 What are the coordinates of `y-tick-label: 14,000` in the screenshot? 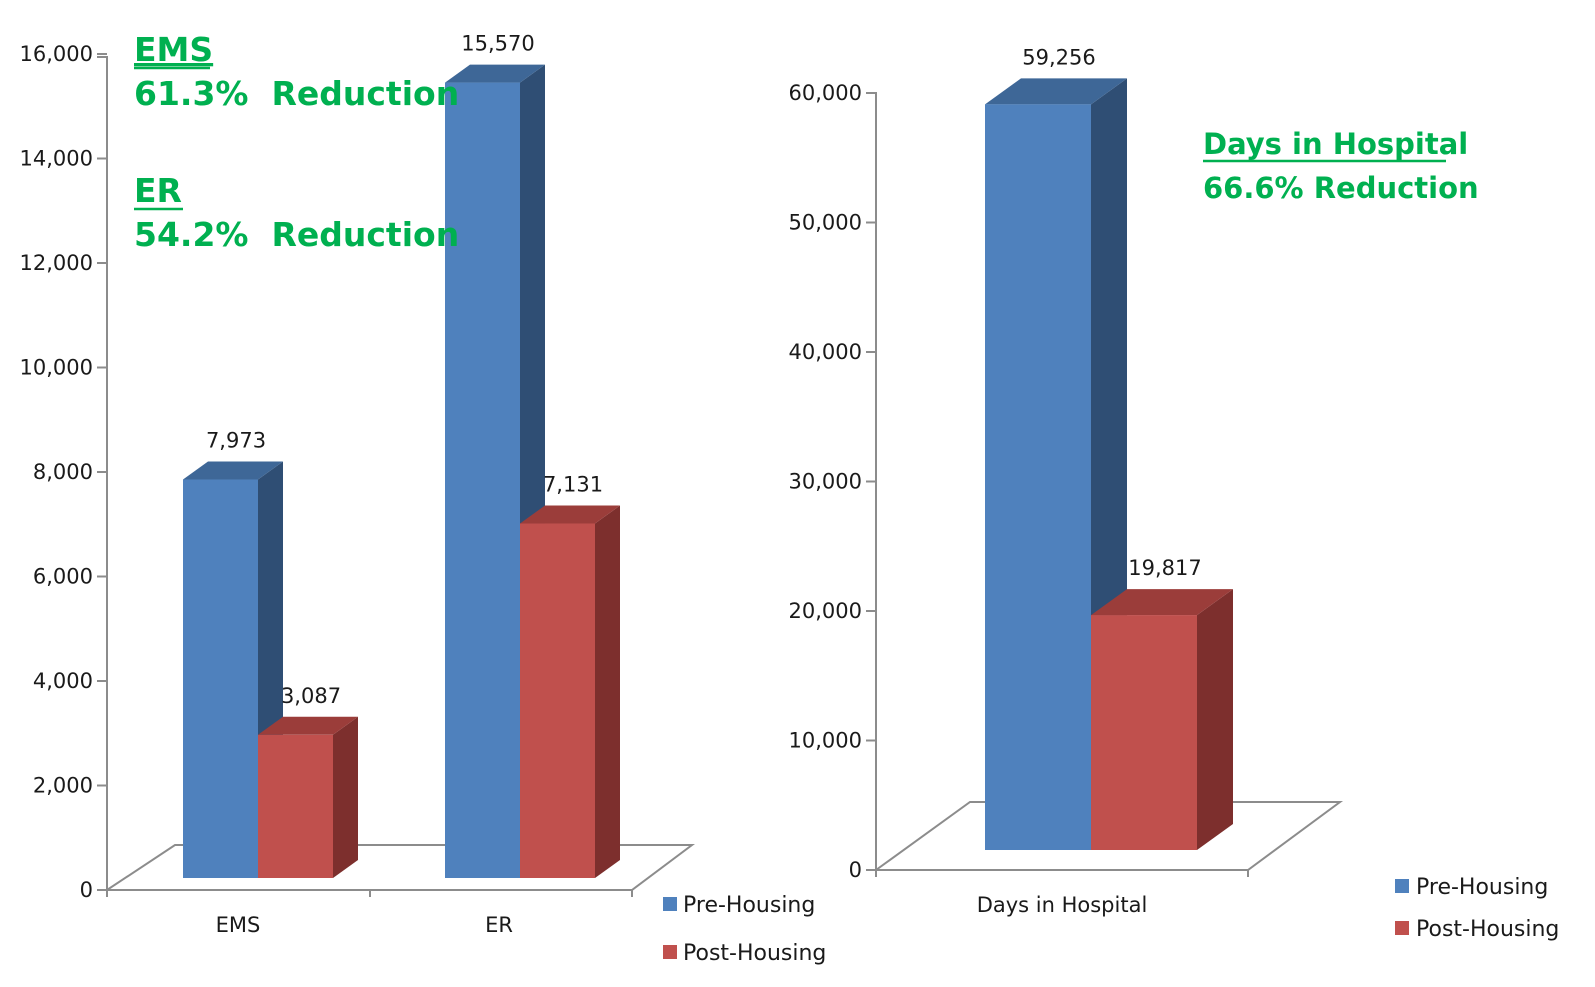 It's located at (56, 159).